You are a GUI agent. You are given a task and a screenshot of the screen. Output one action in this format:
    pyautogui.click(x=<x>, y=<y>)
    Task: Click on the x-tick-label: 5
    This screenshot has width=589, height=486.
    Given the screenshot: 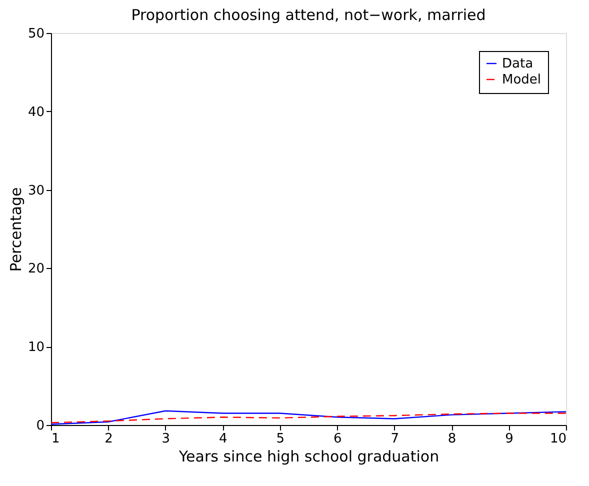 What is the action you would take?
    pyautogui.click(x=280, y=439)
    